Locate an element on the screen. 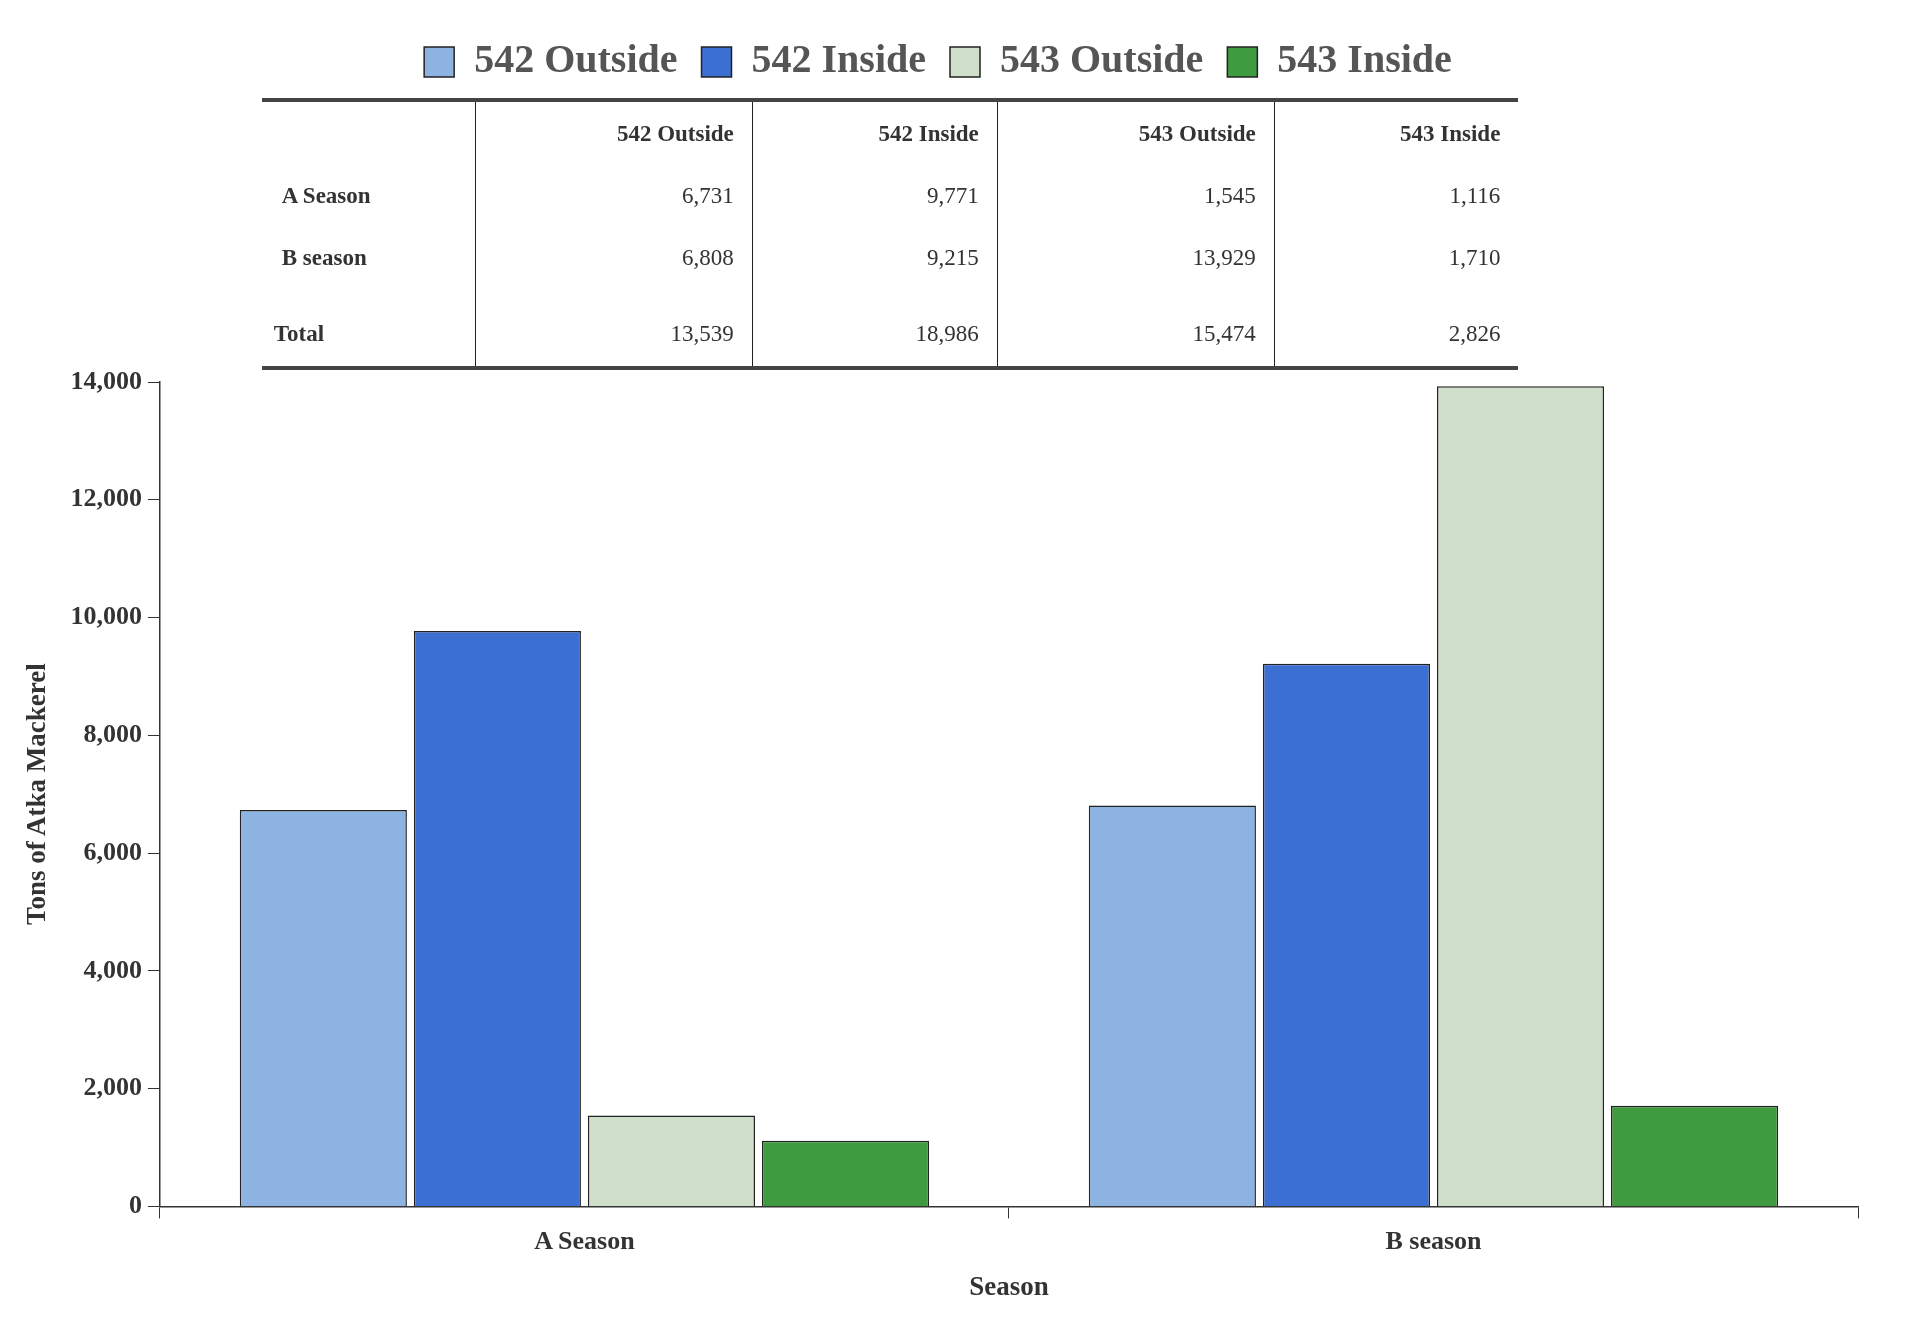  text: 542 Outside is located at coordinates (675, 133).